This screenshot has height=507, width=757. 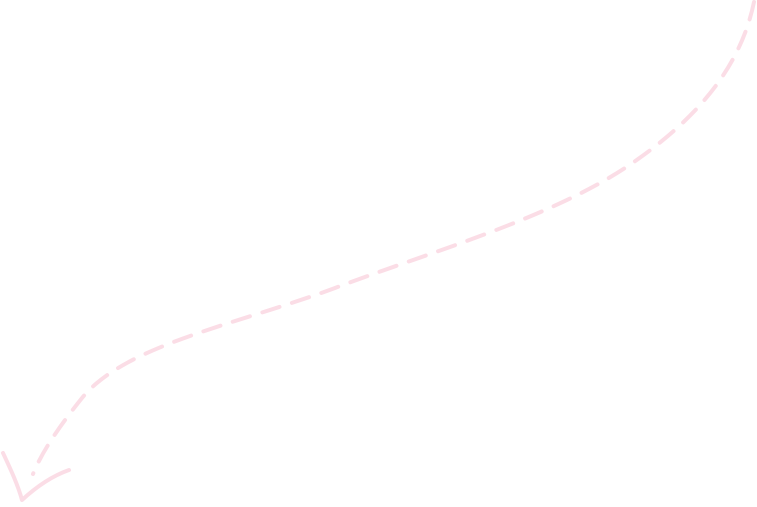 What do you see at coordinates (36, 476) in the screenshot?
I see `arrow-head` at bounding box center [36, 476].